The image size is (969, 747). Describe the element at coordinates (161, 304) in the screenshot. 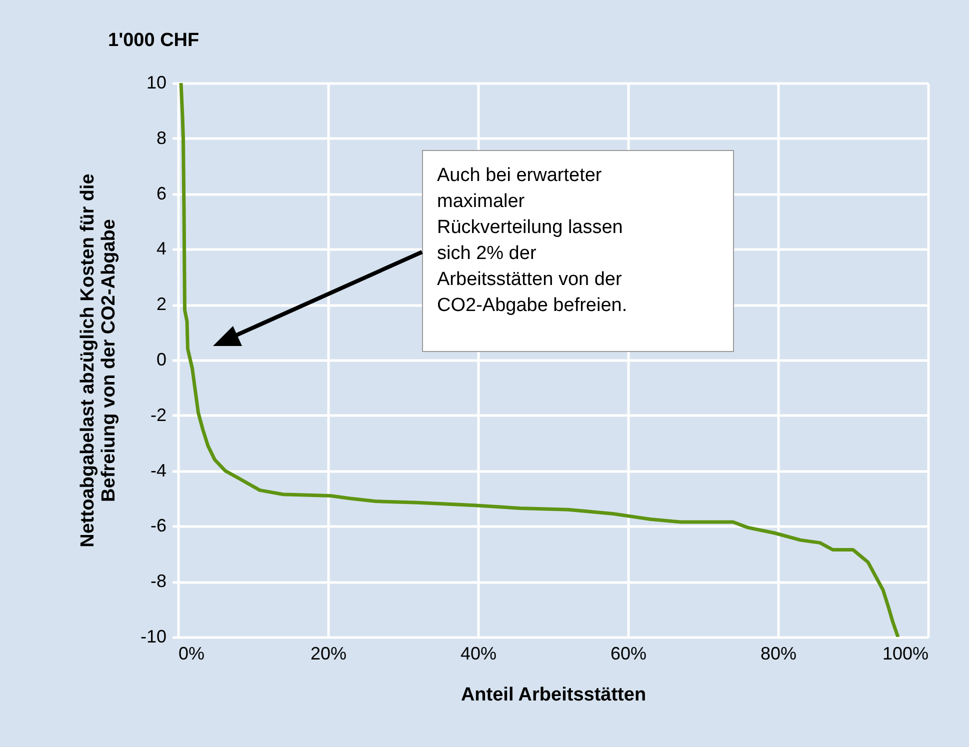

I see `y-tick-label: 2` at that location.